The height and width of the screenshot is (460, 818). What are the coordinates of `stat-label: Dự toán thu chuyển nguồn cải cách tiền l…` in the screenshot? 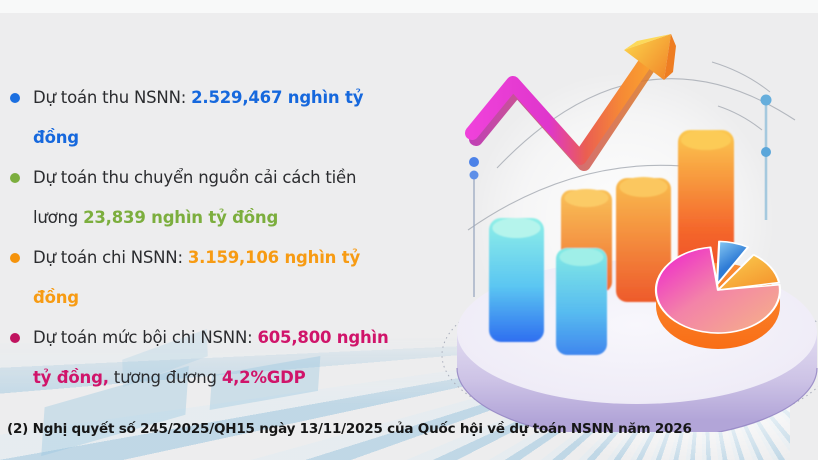 It's located at (195, 197).